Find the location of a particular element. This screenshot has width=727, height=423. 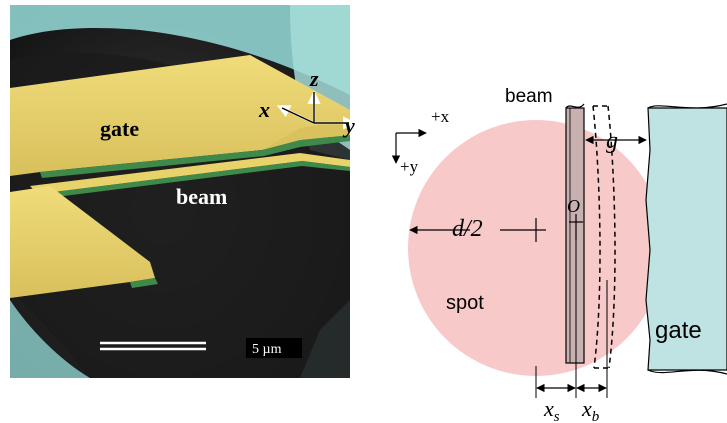

beam-anchor-edge is located at coordinates (144, 283).